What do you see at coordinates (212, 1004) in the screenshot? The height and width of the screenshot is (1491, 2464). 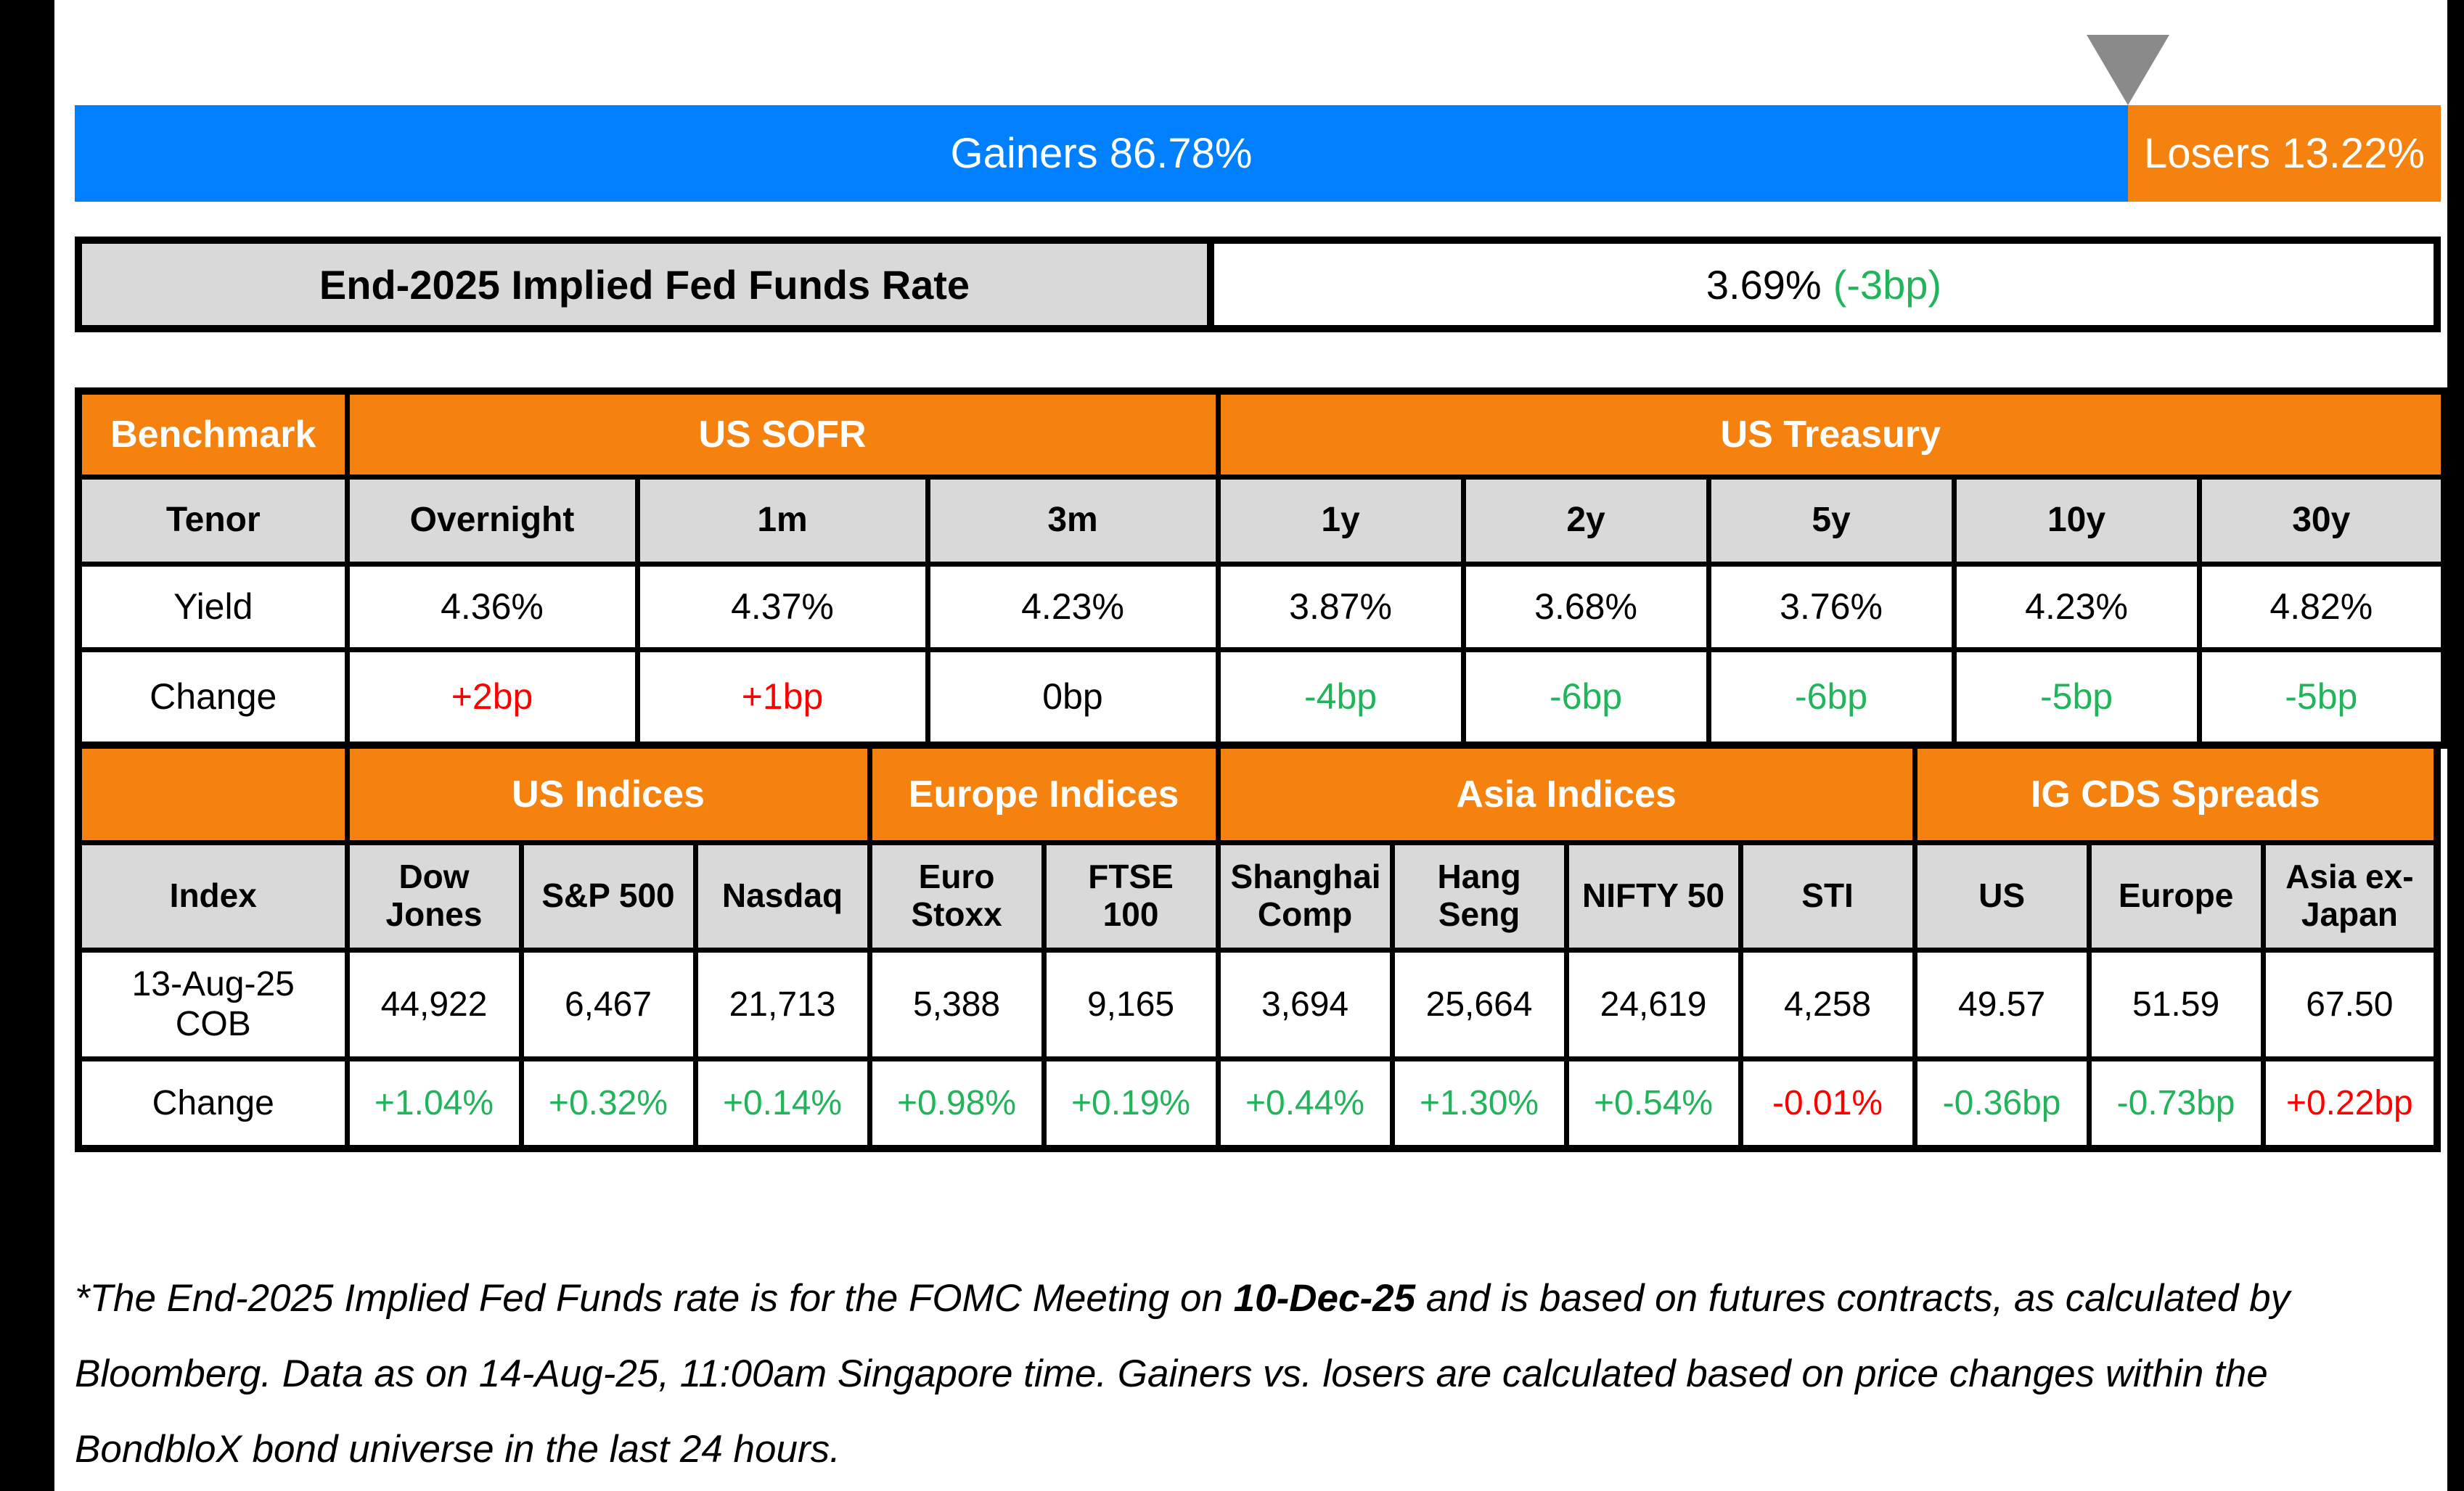 I see `cob-row-label: 13-Aug-25 COB` at bounding box center [212, 1004].